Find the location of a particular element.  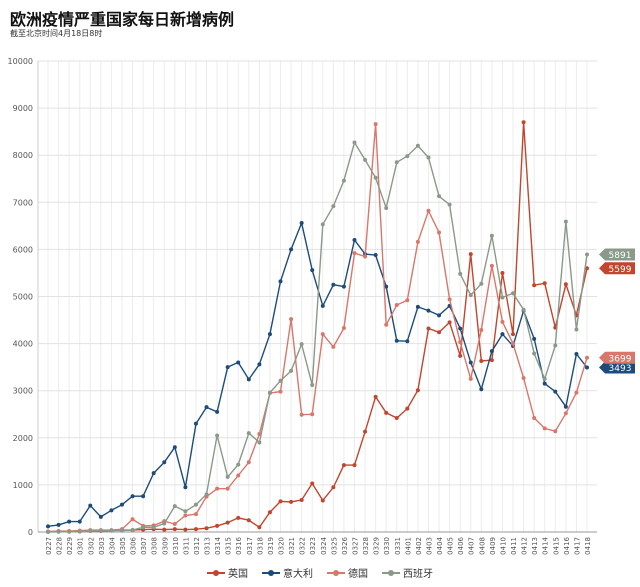

x-tick-label: 0330 is located at coordinates (387, 546).